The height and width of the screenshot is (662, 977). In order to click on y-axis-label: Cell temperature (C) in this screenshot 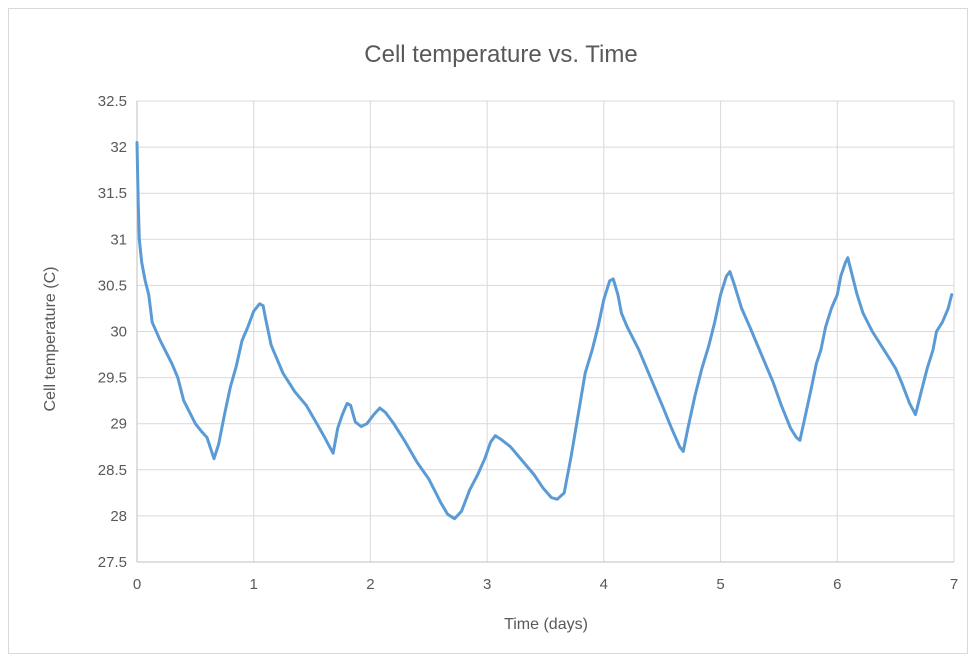, I will do `click(50, 339)`.